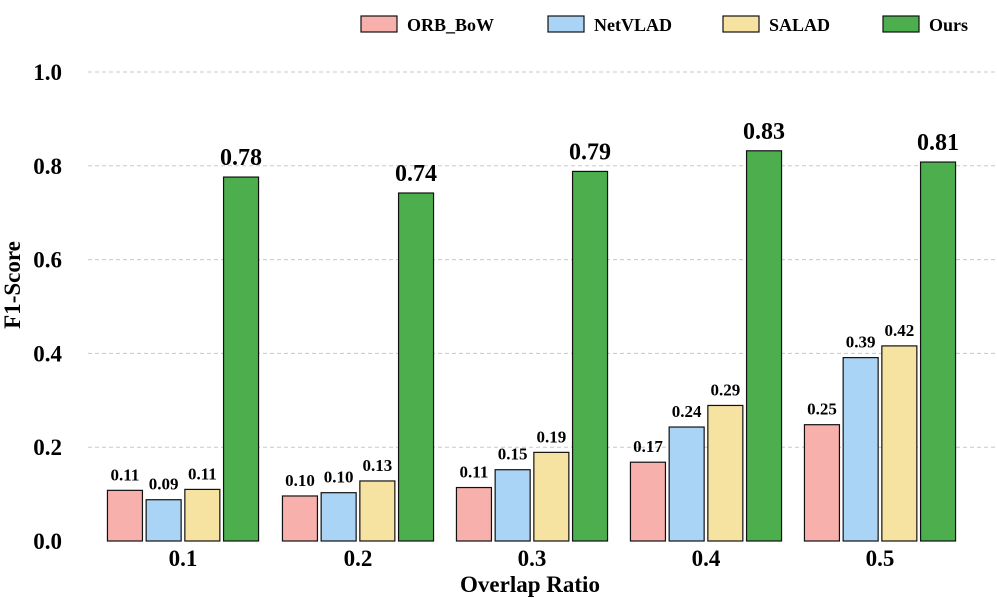  I want to click on data-label: 0.17, so click(648, 446).